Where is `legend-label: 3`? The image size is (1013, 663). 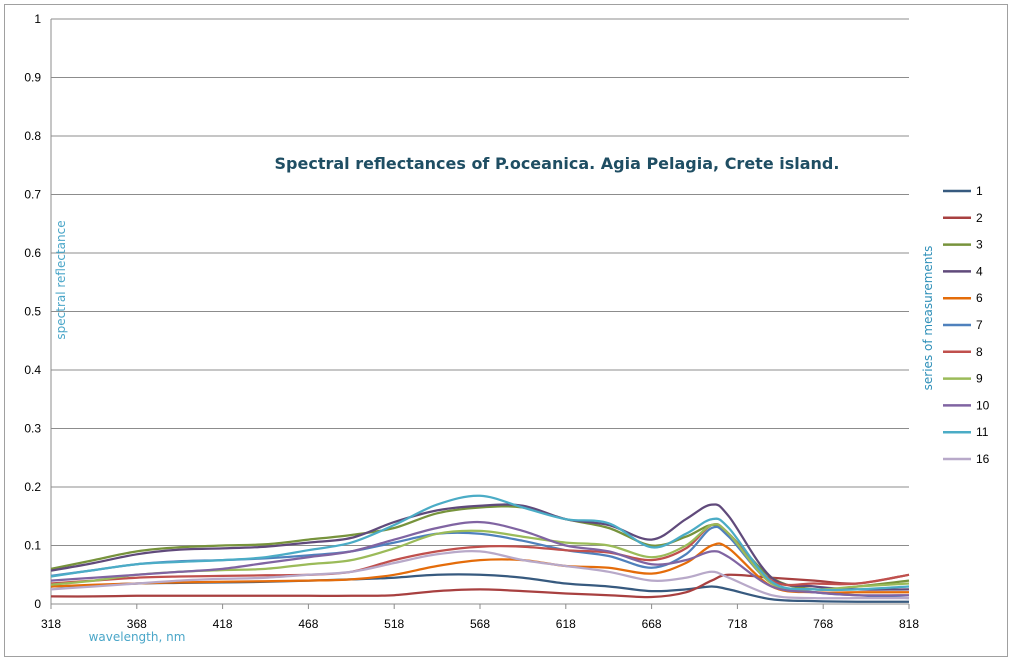
legend-label: 3 is located at coordinates (979, 245).